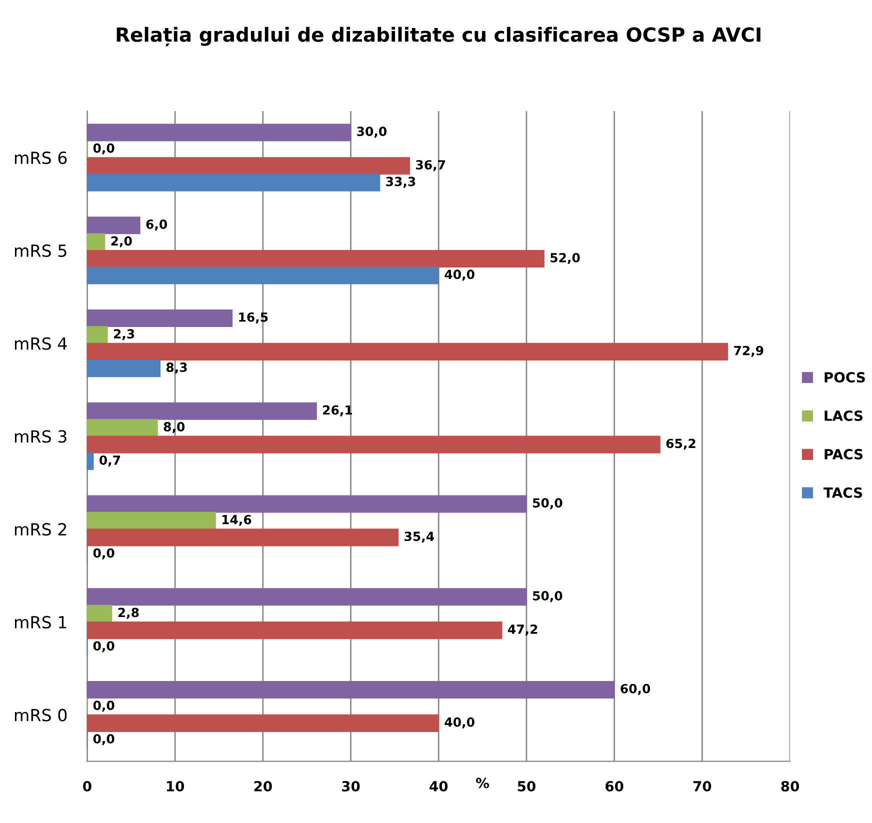  I want to click on x-tick-label: 40, so click(439, 786).